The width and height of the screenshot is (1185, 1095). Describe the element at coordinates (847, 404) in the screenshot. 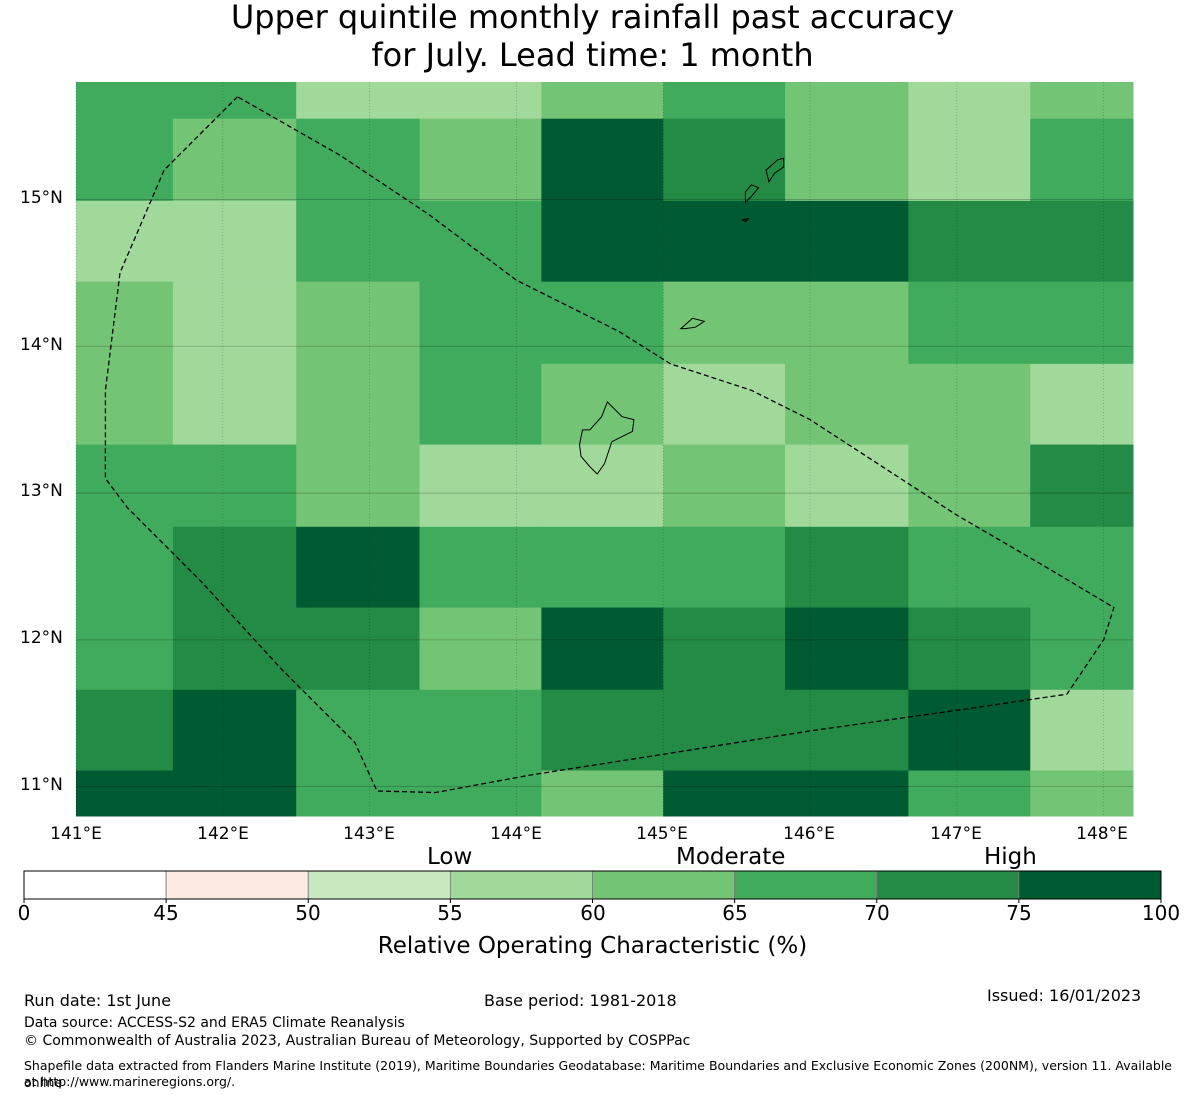

I see `grid-cell-r4-c6` at that location.